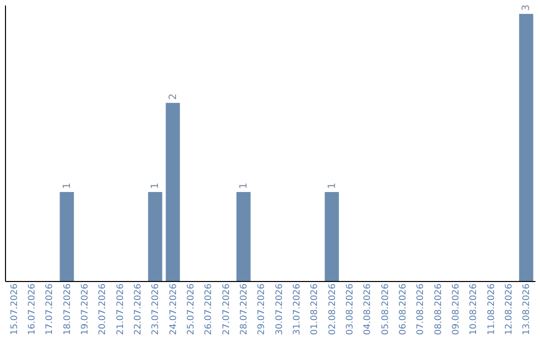  Describe the element at coordinates (85, 309) in the screenshot. I see `x-tick-label: 19.07.2026` at that location.